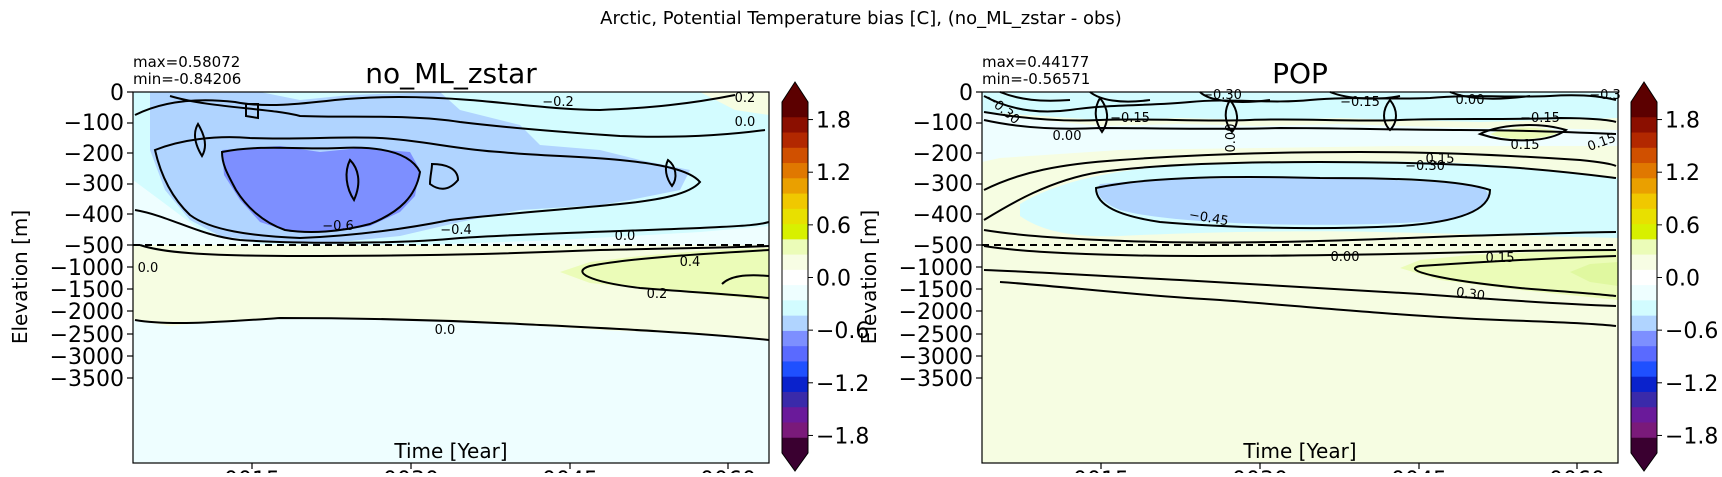 Image resolution: width=1722 pixels, height=477 pixels. What do you see at coordinates (936, 357) in the screenshot?
I see `p2-ytick-label: −3000` at bounding box center [936, 357].